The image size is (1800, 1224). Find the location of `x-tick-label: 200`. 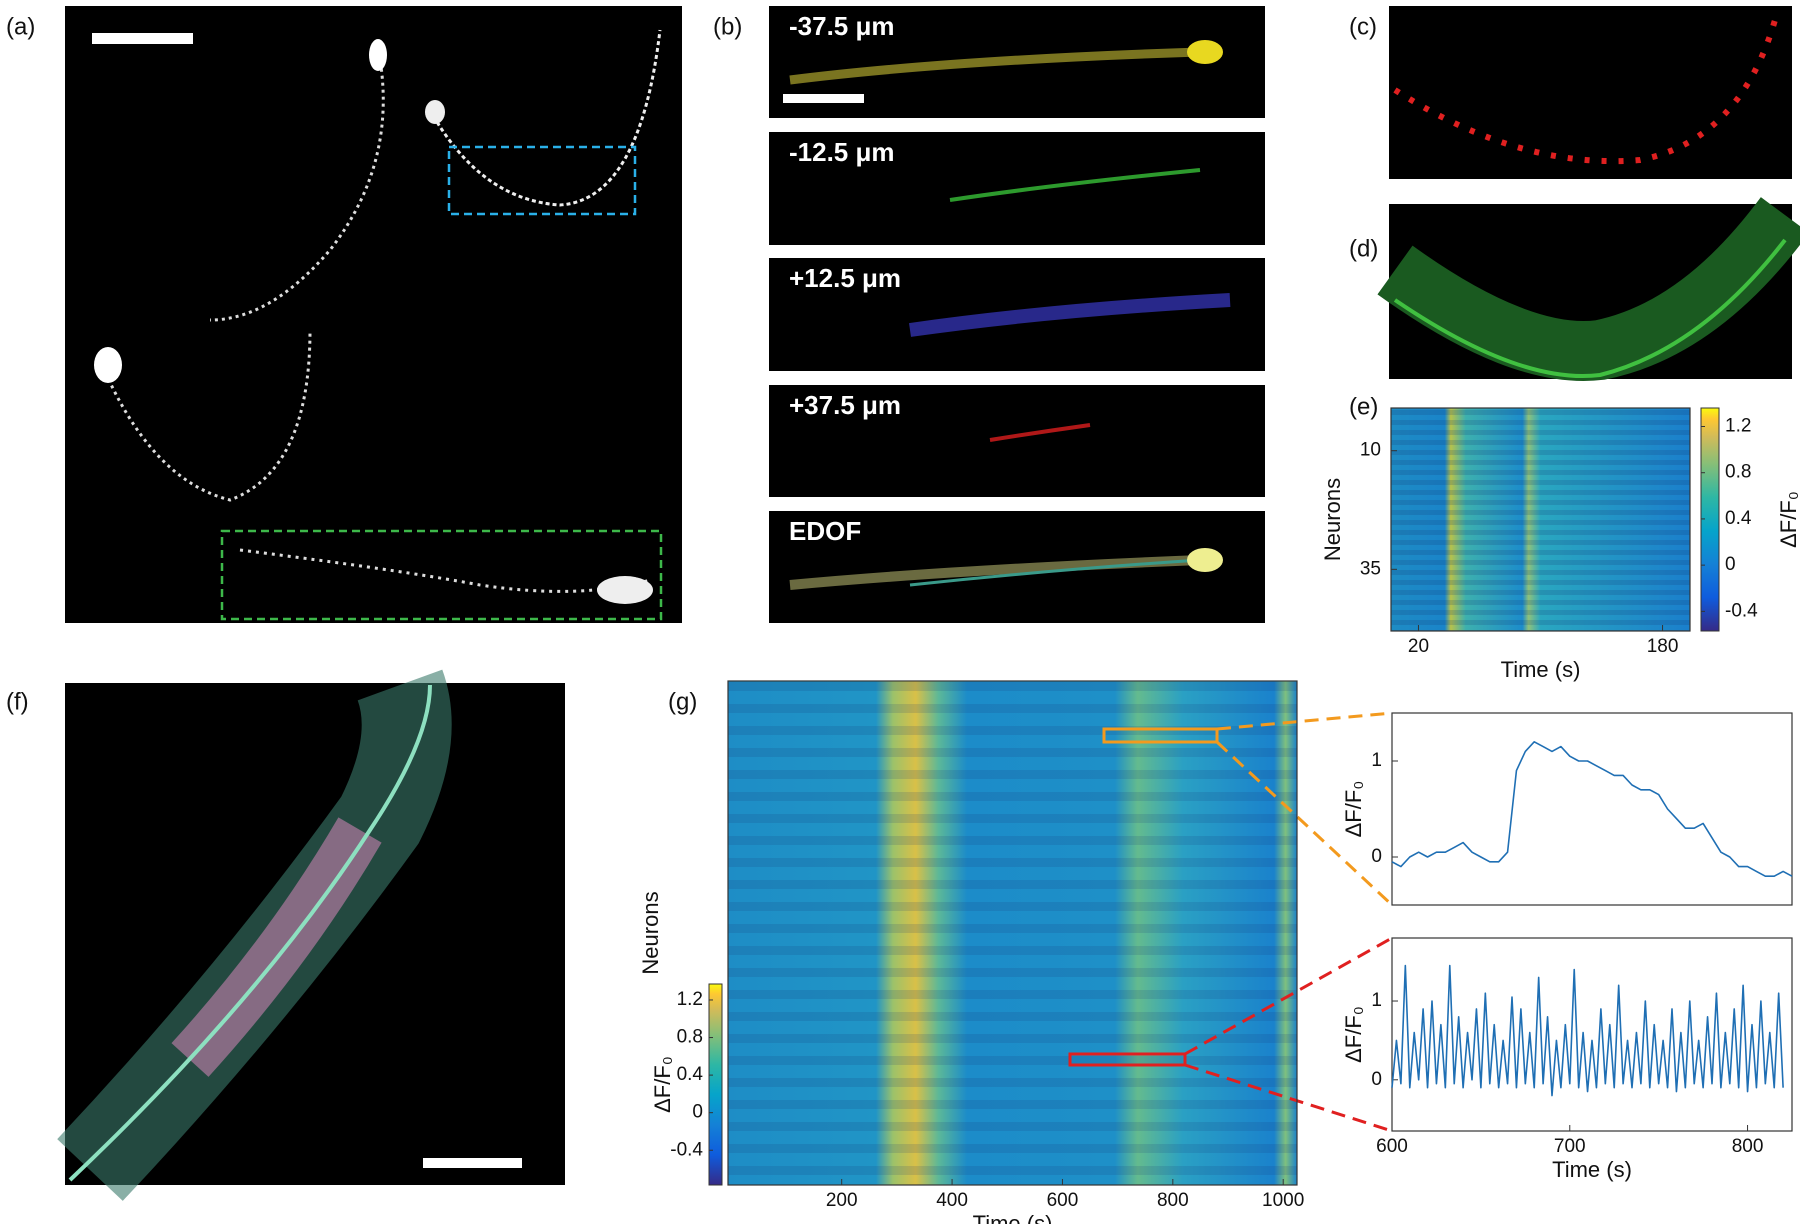

x-tick-label: 200 is located at coordinates (842, 1200).